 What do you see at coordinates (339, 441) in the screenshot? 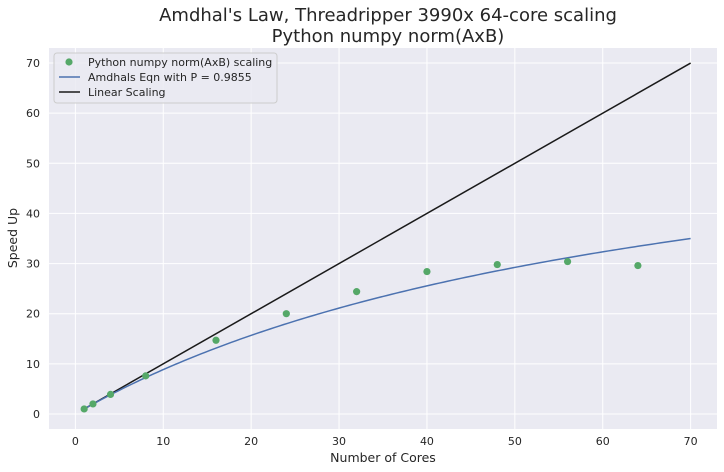
I see `x-tick-label: 30` at bounding box center [339, 441].